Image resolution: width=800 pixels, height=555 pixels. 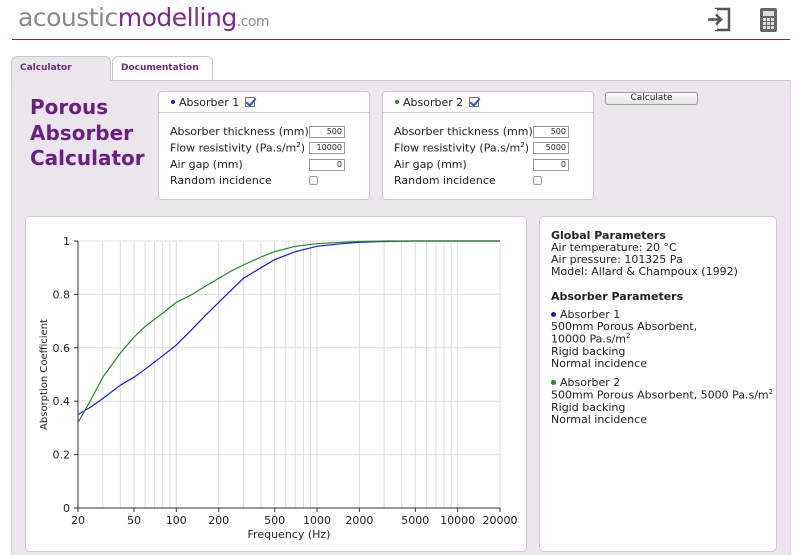 What do you see at coordinates (400, 21) in the screenshot?
I see `app-header: acousticmodelling.com` at bounding box center [400, 21].